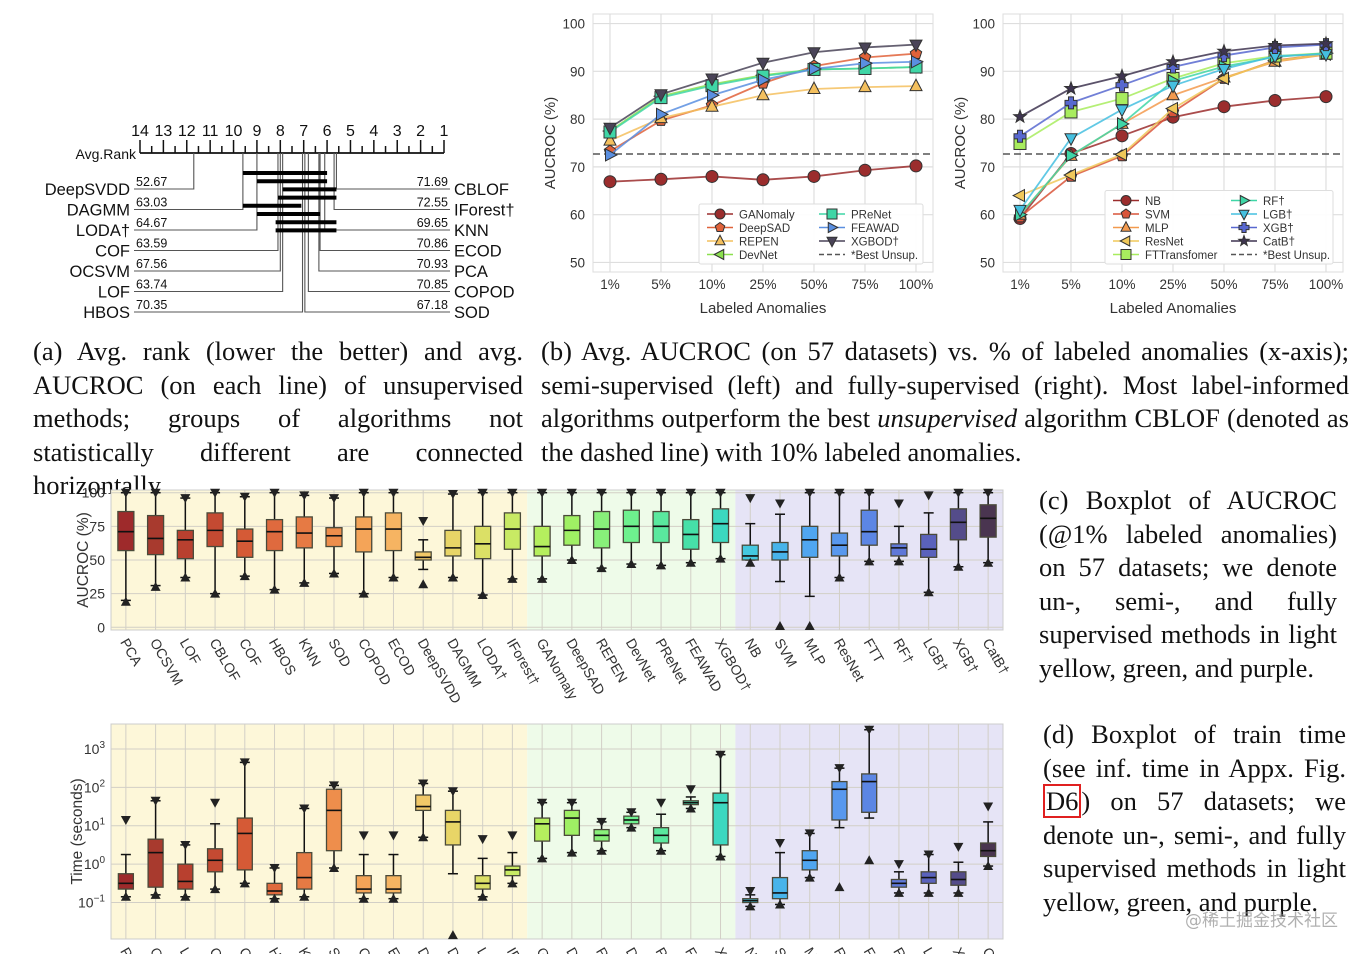  I want to click on legend-label: REPEN, so click(759, 243).